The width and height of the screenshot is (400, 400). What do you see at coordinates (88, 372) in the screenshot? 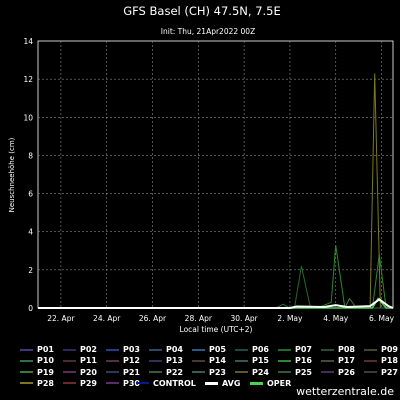
I see `legend-label: P20` at bounding box center [88, 372].